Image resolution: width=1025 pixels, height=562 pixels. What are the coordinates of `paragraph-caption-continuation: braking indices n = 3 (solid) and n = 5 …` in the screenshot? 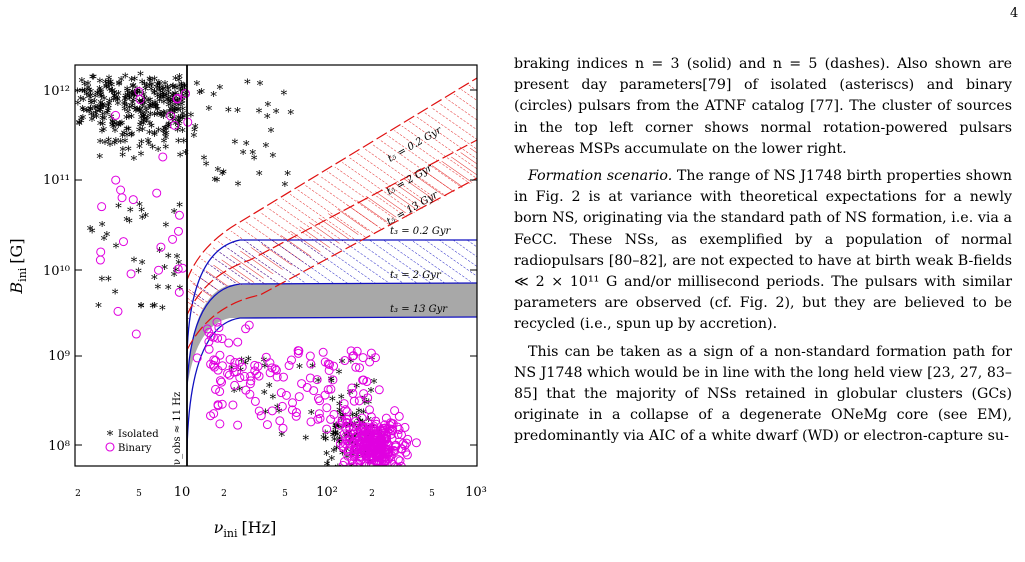 It's located at (763, 106).